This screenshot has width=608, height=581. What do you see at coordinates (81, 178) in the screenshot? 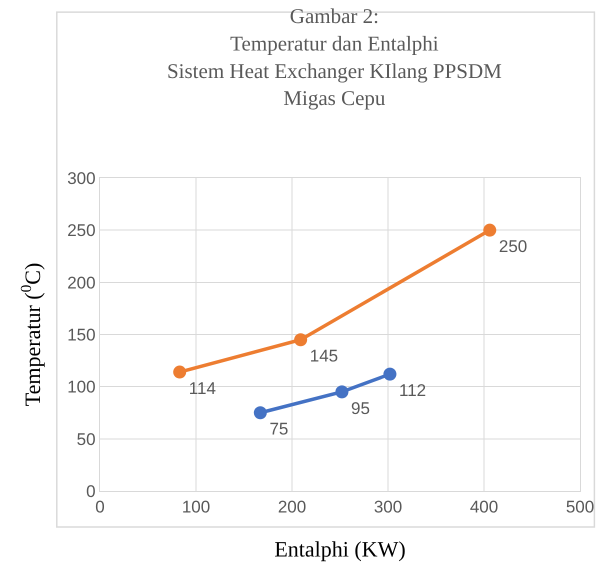
I see `y-tick-label: 300` at bounding box center [81, 178].